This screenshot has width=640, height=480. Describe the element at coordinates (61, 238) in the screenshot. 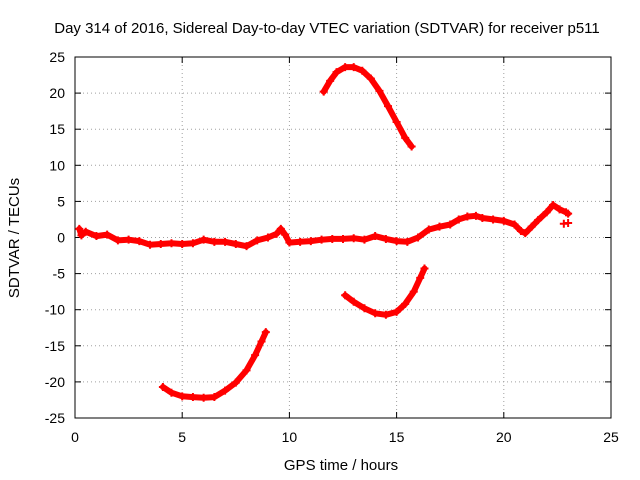

I see `y-tick-label: 0` at that location.